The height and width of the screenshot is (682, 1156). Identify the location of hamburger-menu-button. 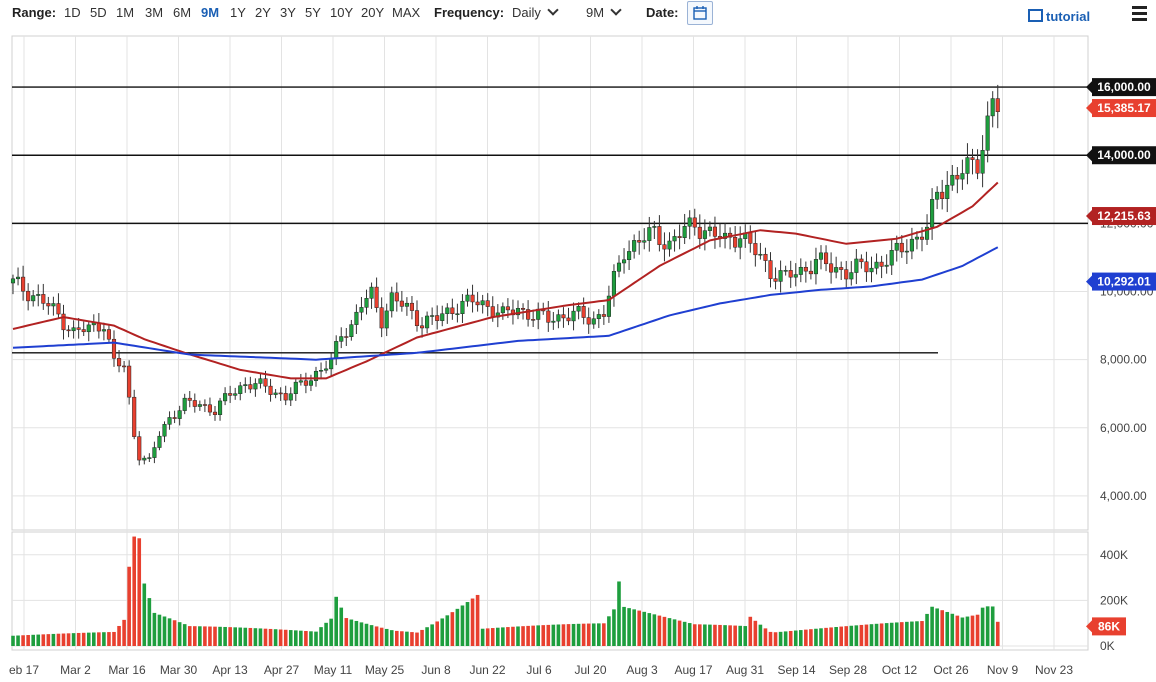
(1139, 15).